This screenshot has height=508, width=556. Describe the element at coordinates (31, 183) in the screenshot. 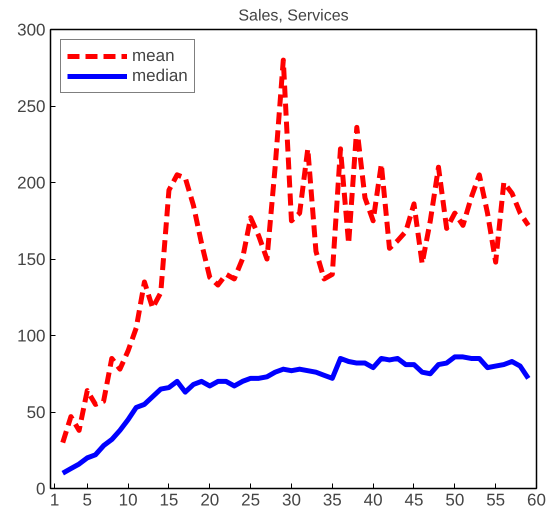

I see `y-tick-label: 200` at that location.